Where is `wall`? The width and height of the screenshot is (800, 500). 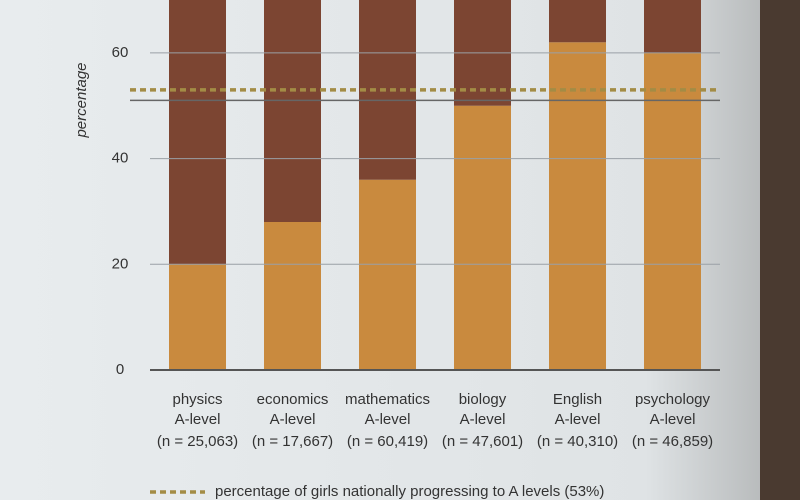
wall is located at coordinates (780, 250).